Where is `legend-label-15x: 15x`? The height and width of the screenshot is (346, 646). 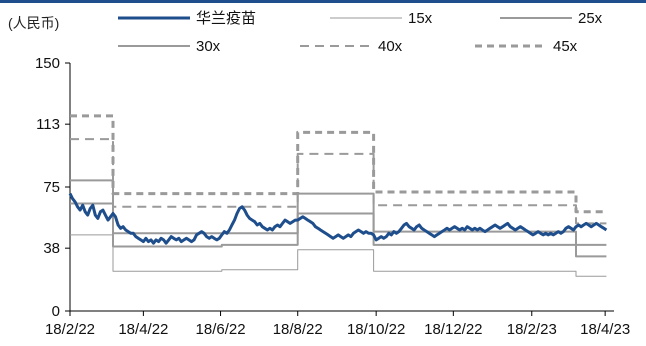
legend-label-15x: 15x is located at coordinates (420, 18).